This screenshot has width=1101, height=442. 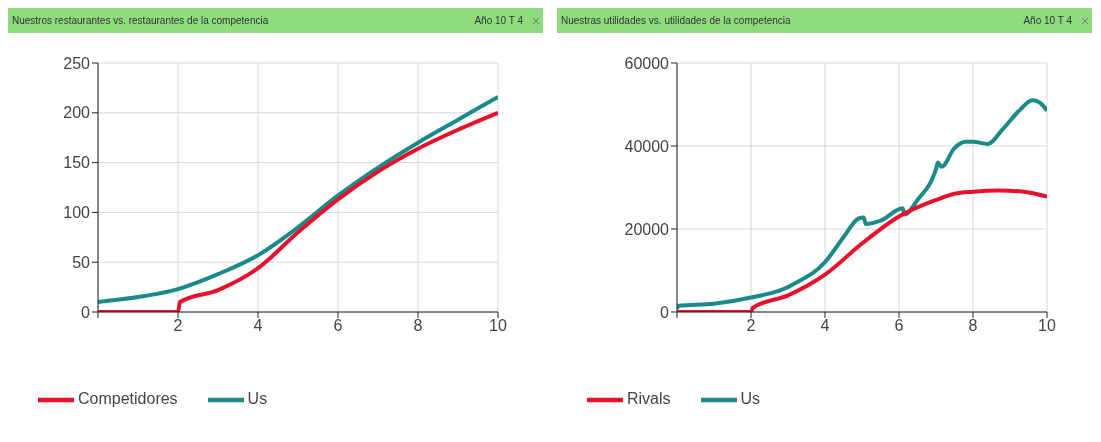 What do you see at coordinates (77, 163) in the screenshot?
I see `y-tick-label: 150` at bounding box center [77, 163].